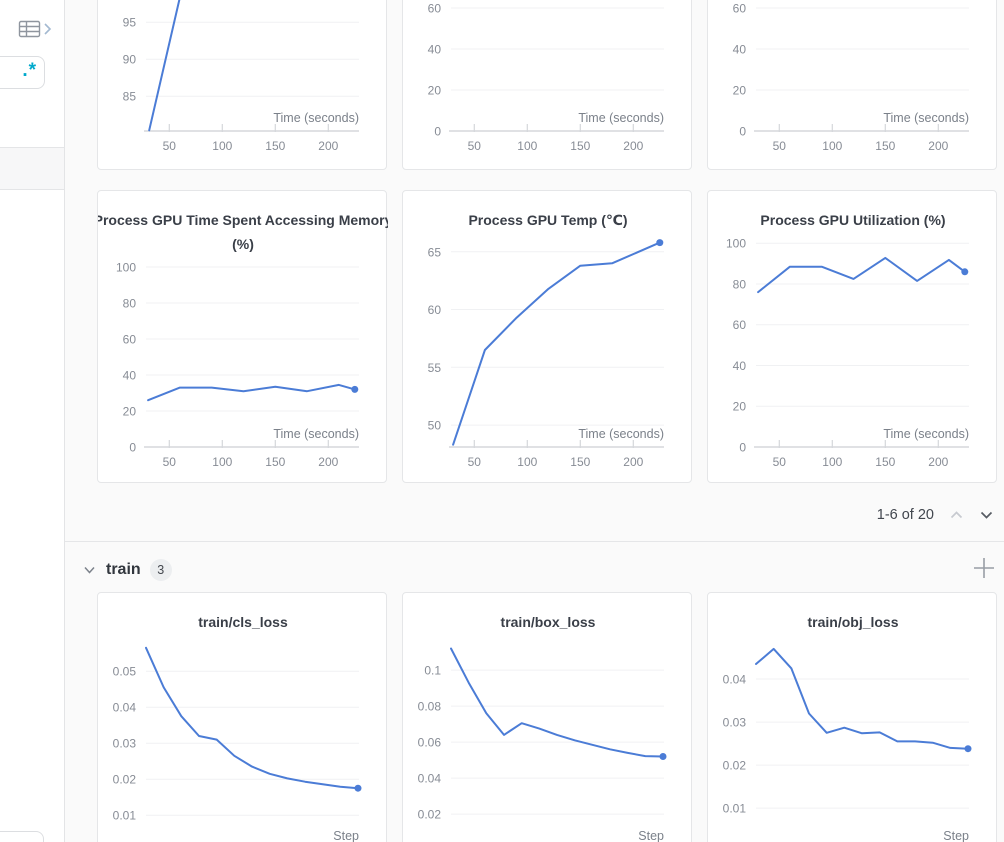  I want to click on add-panel-button, so click(984, 568).